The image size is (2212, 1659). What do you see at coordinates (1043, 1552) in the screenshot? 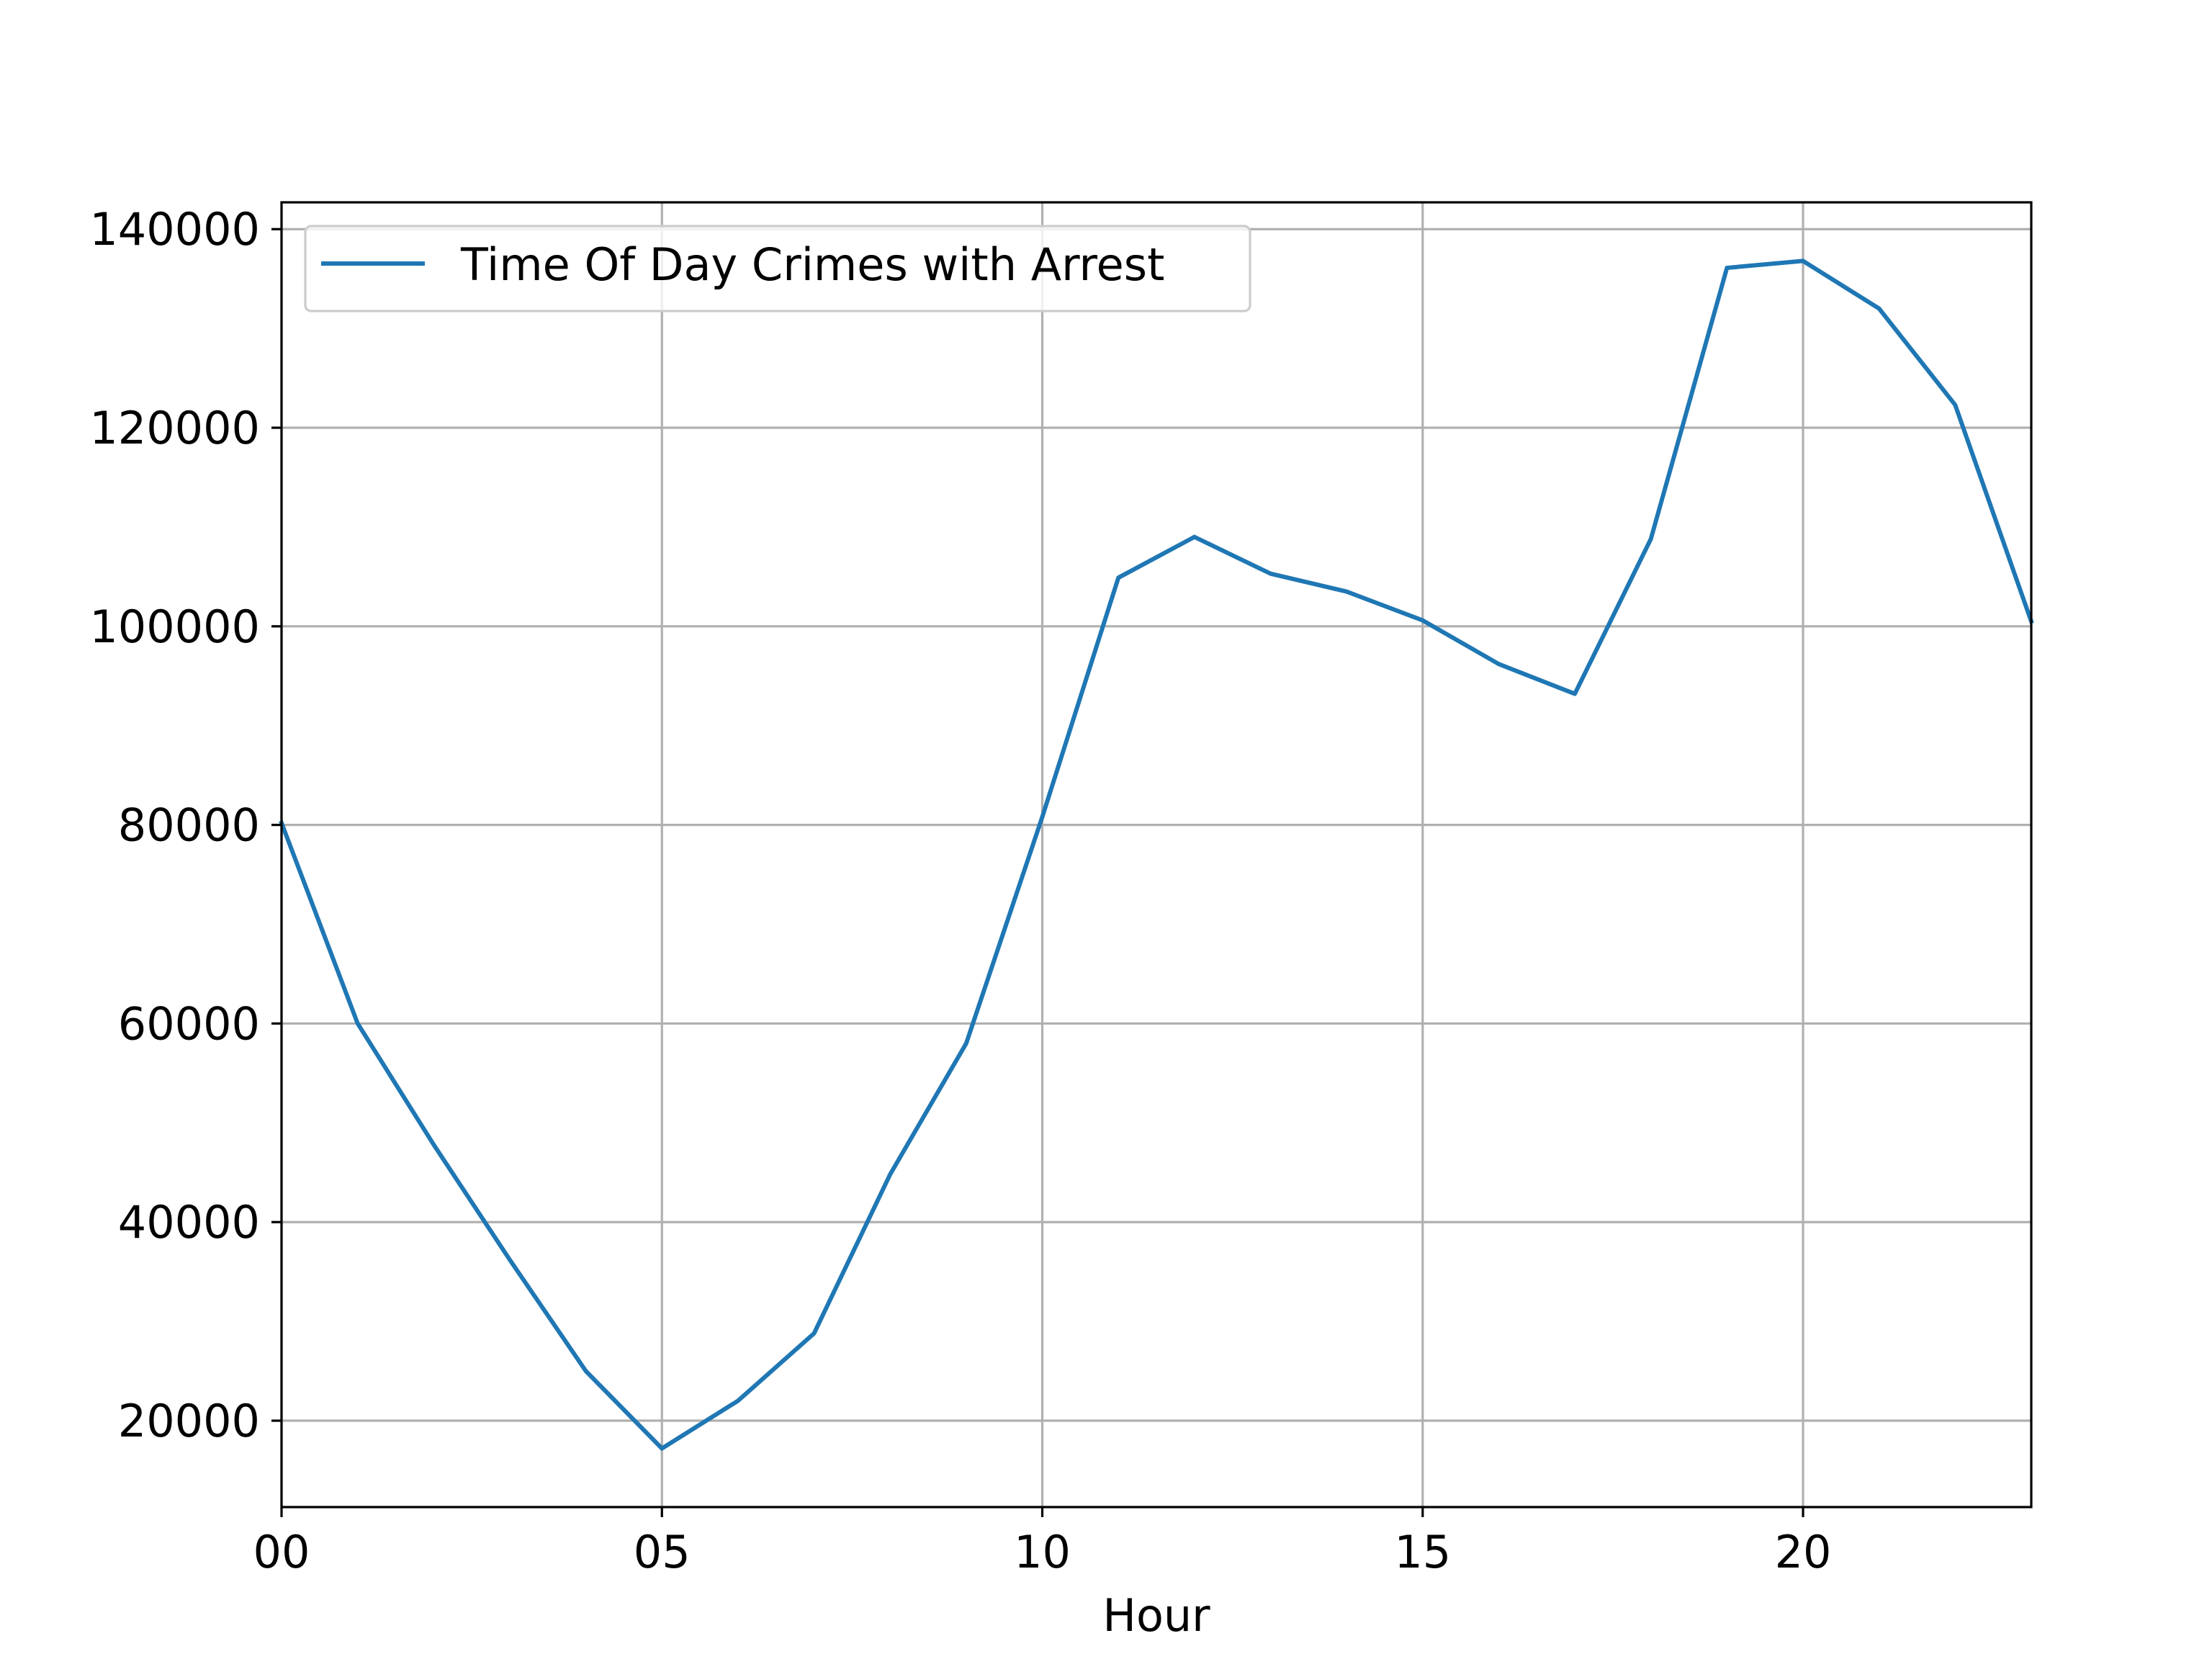
I see `x-tick-label: 10` at bounding box center [1043, 1552].